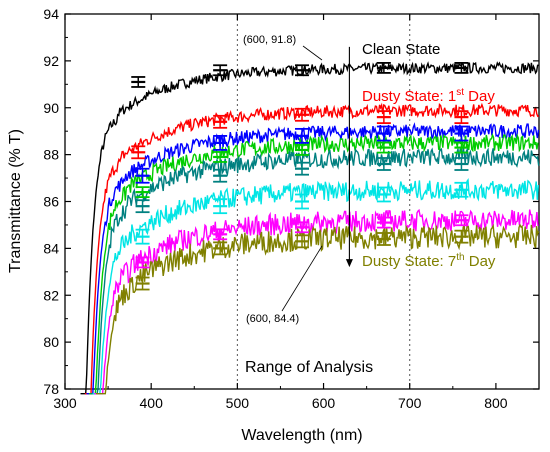  I want to click on dusty-1-day: Day, so click(479, 96).